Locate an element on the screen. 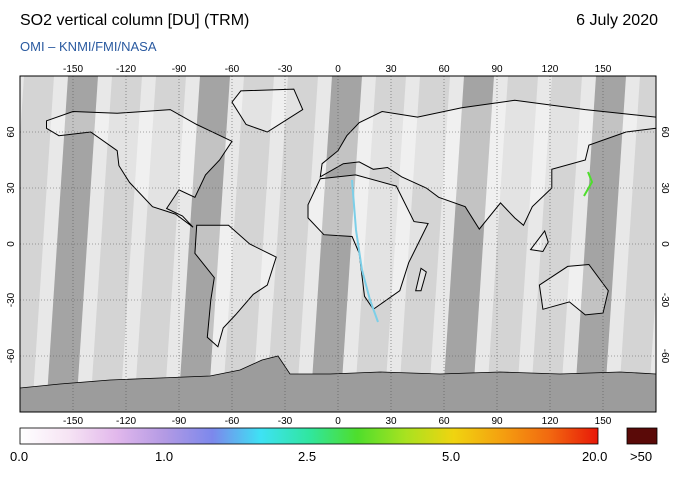 This screenshot has width=676, height=480. map-title: SO2 vertical column [DU] (TRM) is located at coordinates (135, 20).